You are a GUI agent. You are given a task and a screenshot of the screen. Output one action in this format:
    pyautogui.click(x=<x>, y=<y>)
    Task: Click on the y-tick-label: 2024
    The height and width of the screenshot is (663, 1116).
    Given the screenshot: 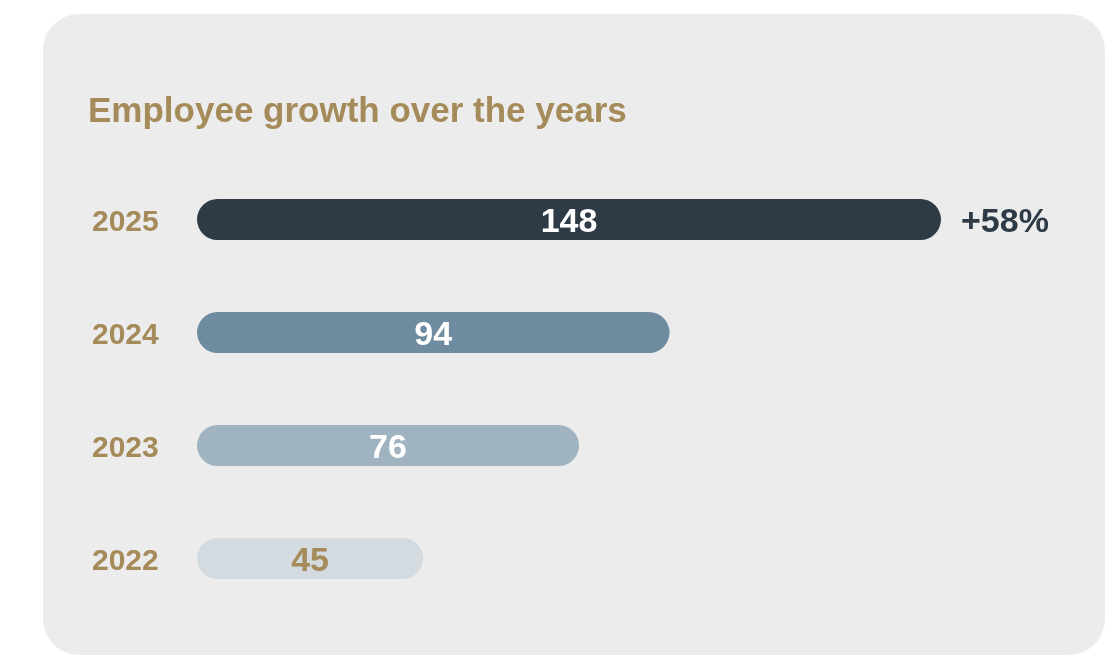 What is the action you would take?
    pyautogui.click(x=126, y=333)
    